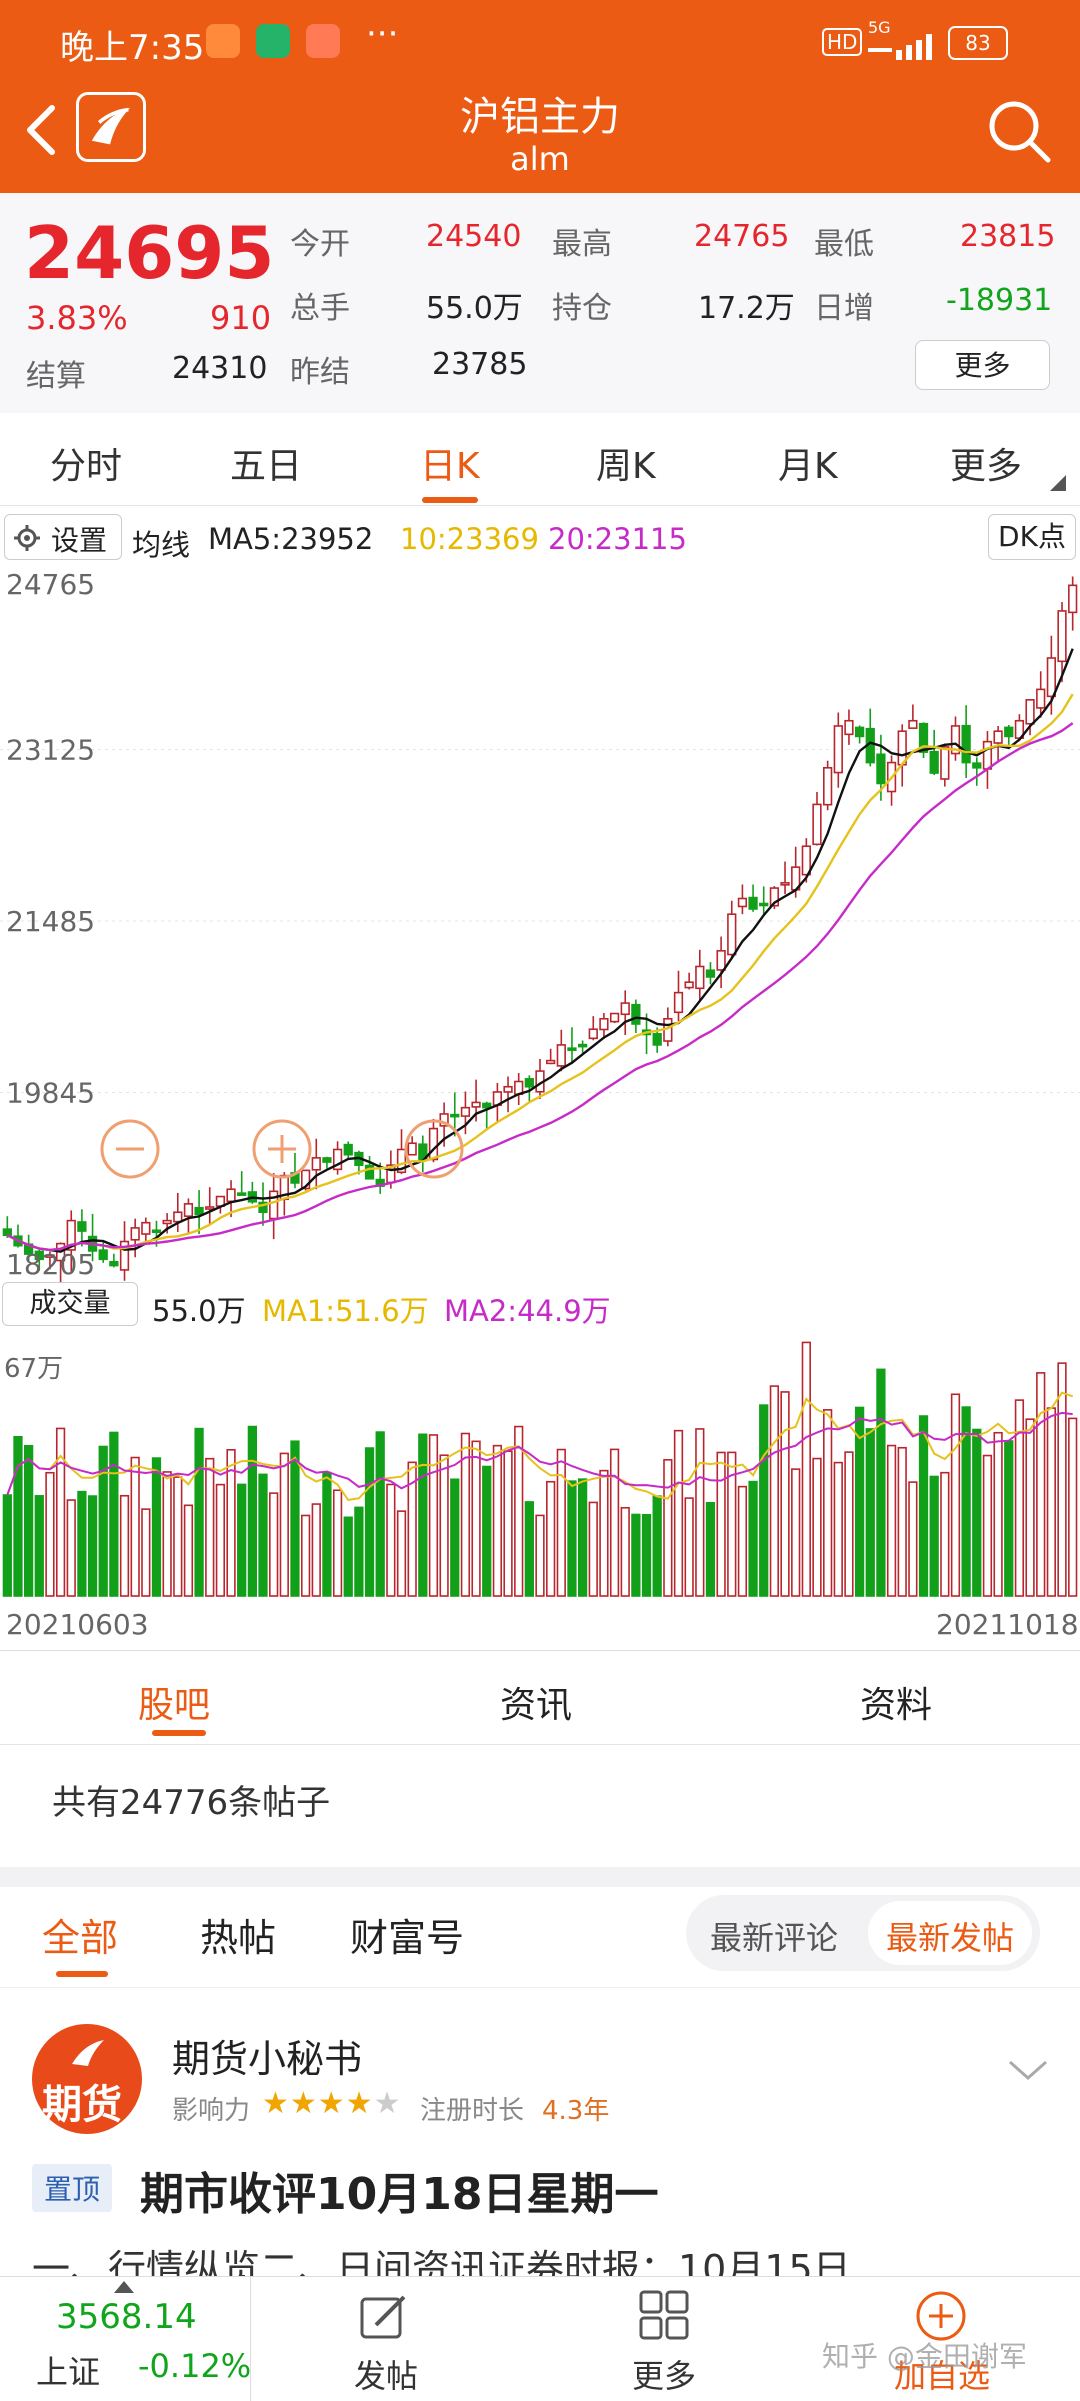 Image resolution: width=1080 pixels, height=2401 pixels. I want to click on tab-profile: 资料, so click(896, 1705).